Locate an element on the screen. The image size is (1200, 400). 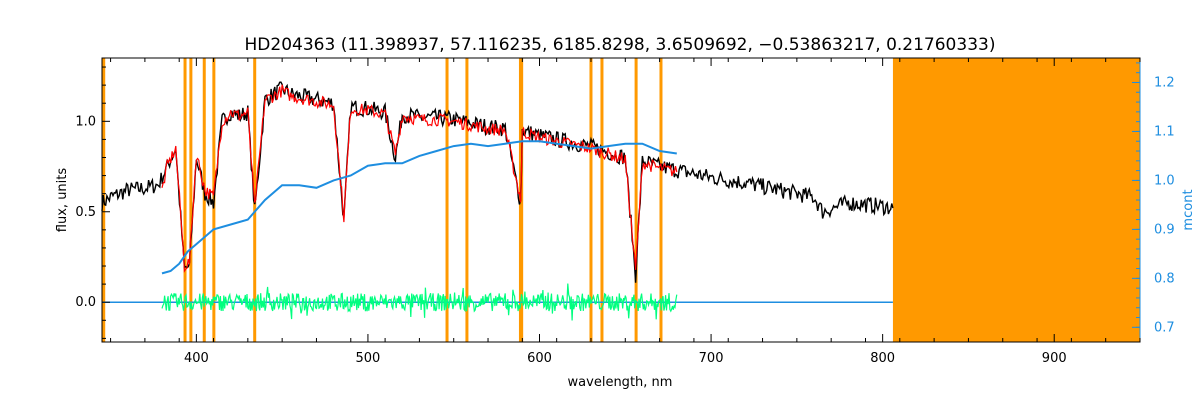
continuum-curve is located at coordinates (419, 207).